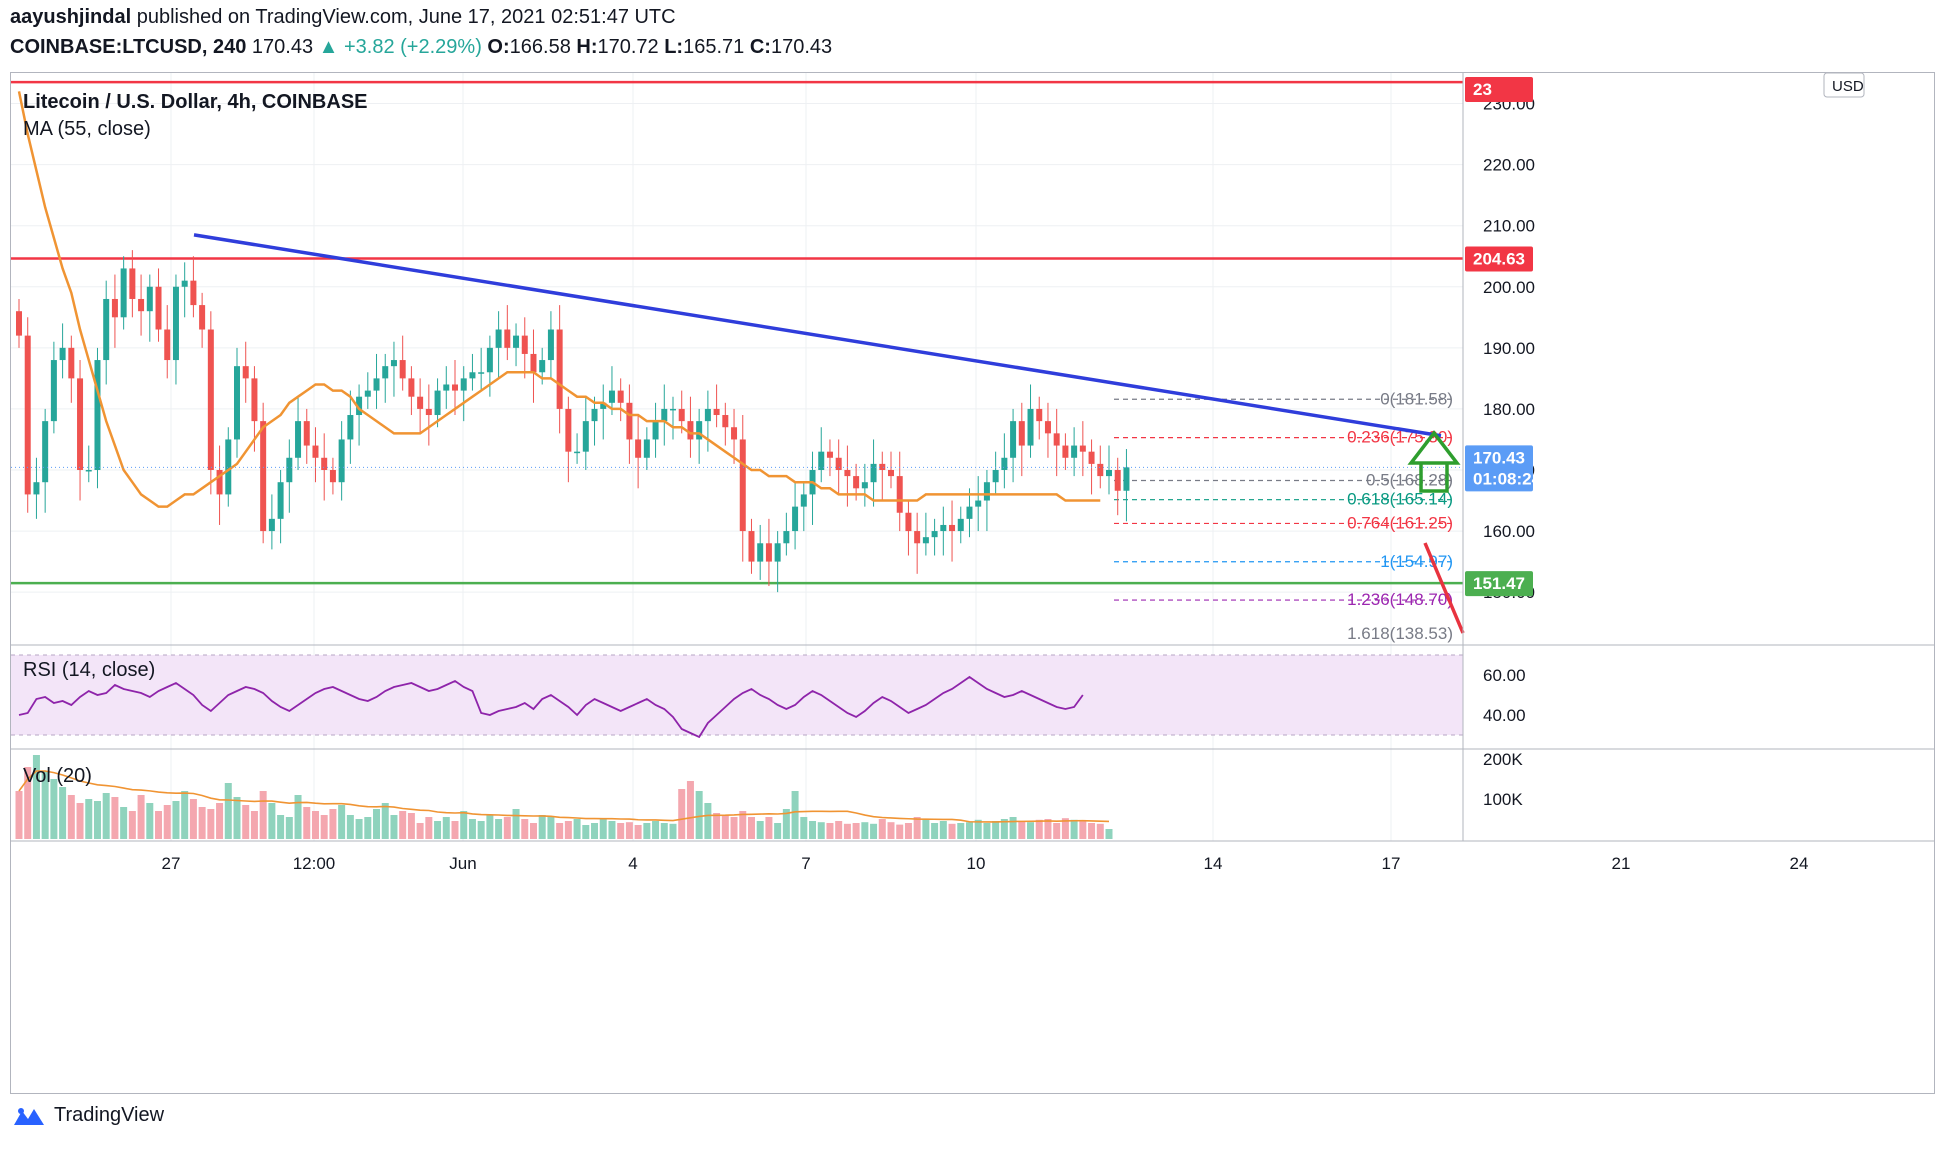  I want to click on volume-ma-line, so click(564, 796).